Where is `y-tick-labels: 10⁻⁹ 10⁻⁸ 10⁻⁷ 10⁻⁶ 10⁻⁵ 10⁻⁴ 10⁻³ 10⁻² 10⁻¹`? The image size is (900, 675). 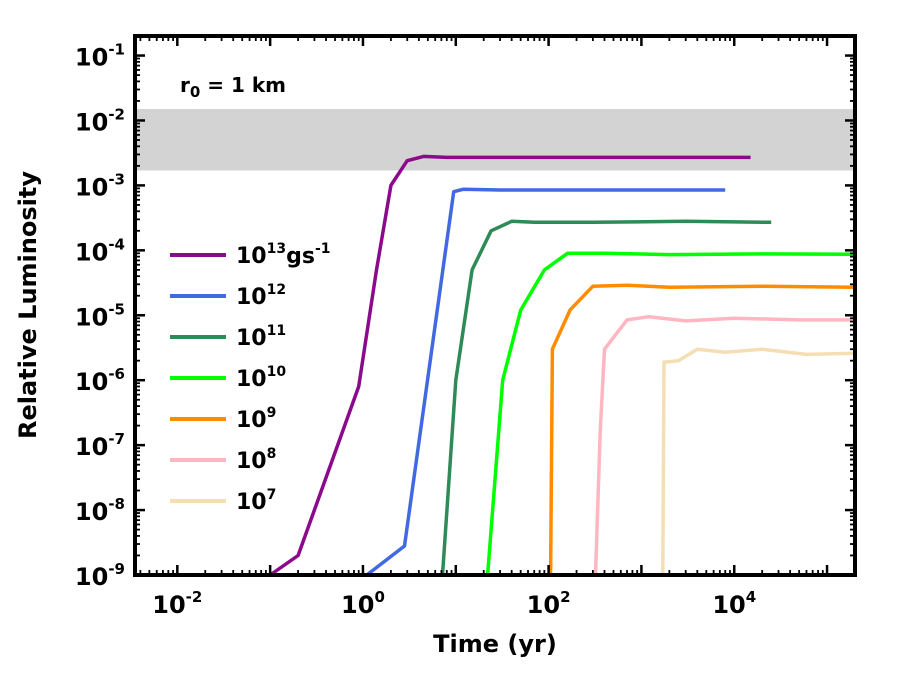
y-tick-labels: 10⁻⁹ 10⁻⁸ 10⁻⁷ 10⁻⁶ 10⁻⁵ 10⁻⁴ 10⁻³ 10⁻² 10⁻¹ is located at coordinates (100, 316).